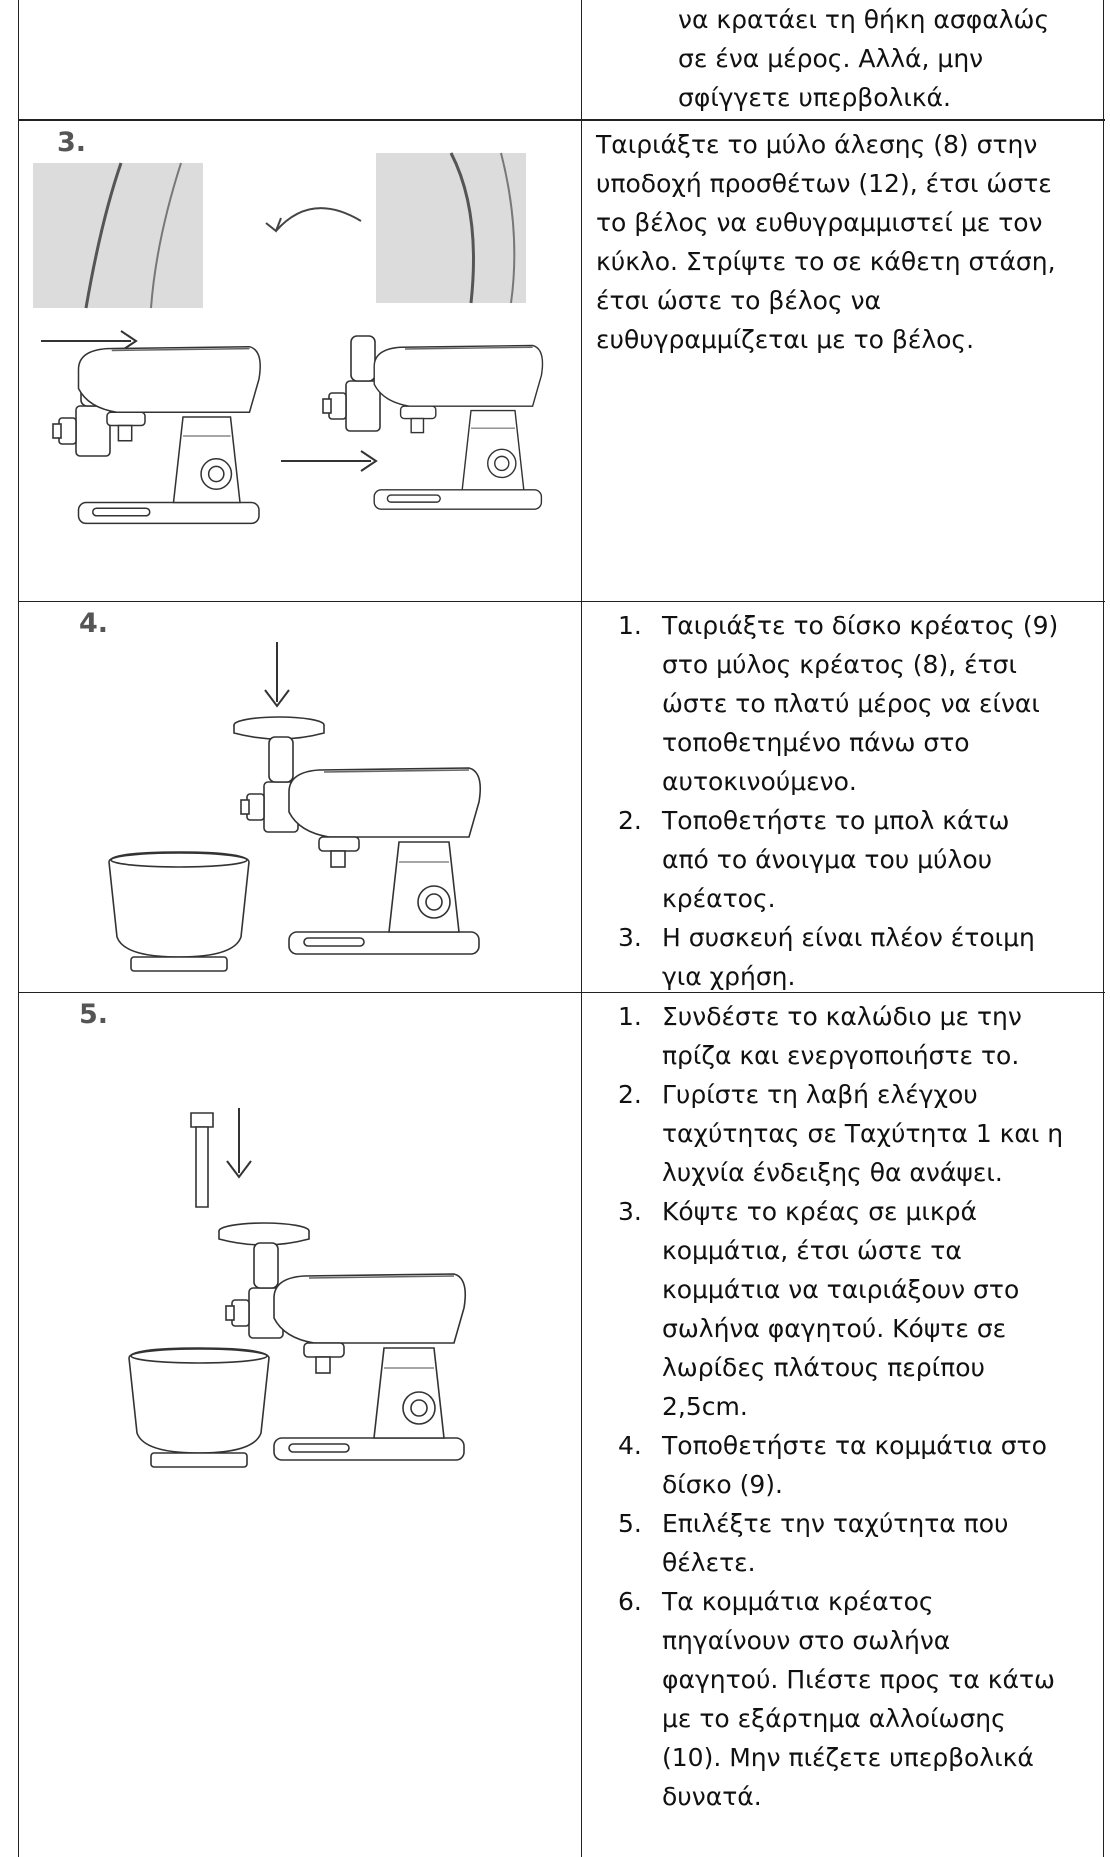 The image size is (1110, 1857). What do you see at coordinates (814, 97) in the screenshot?
I see `text-line: σφίγγετε υπερβολικά.` at bounding box center [814, 97].